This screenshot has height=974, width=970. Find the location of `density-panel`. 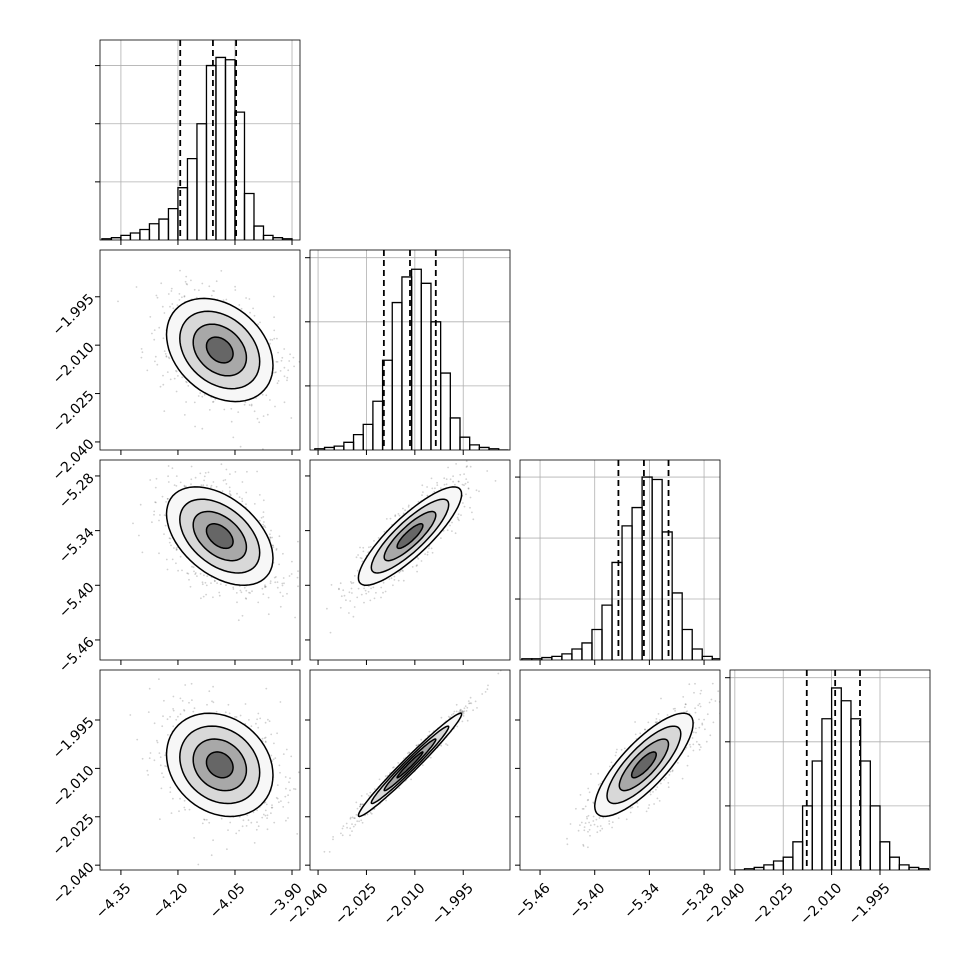

density-panel is located at coordinates (645, 766).